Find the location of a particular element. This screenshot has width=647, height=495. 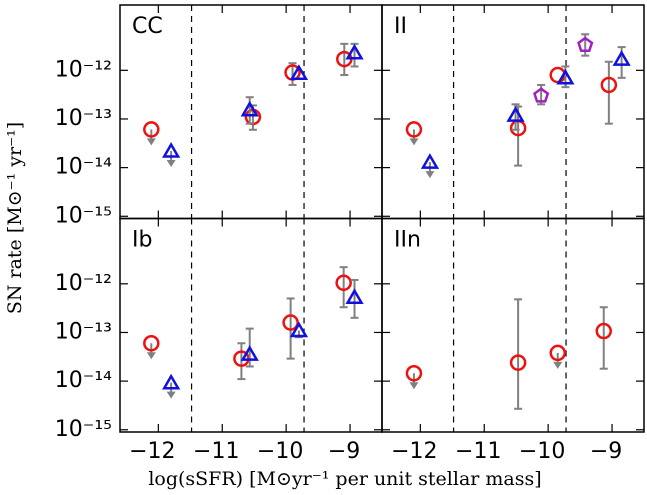

panel-title: CC is located at coordinates (147, 26).